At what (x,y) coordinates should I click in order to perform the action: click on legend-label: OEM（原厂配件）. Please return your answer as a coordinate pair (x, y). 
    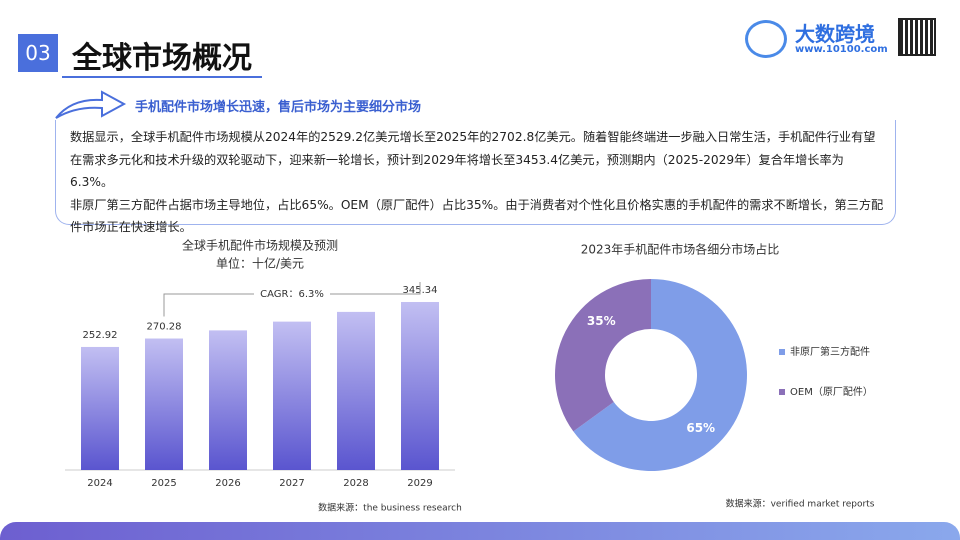
    Looking at the image, I should click on (831, 392).